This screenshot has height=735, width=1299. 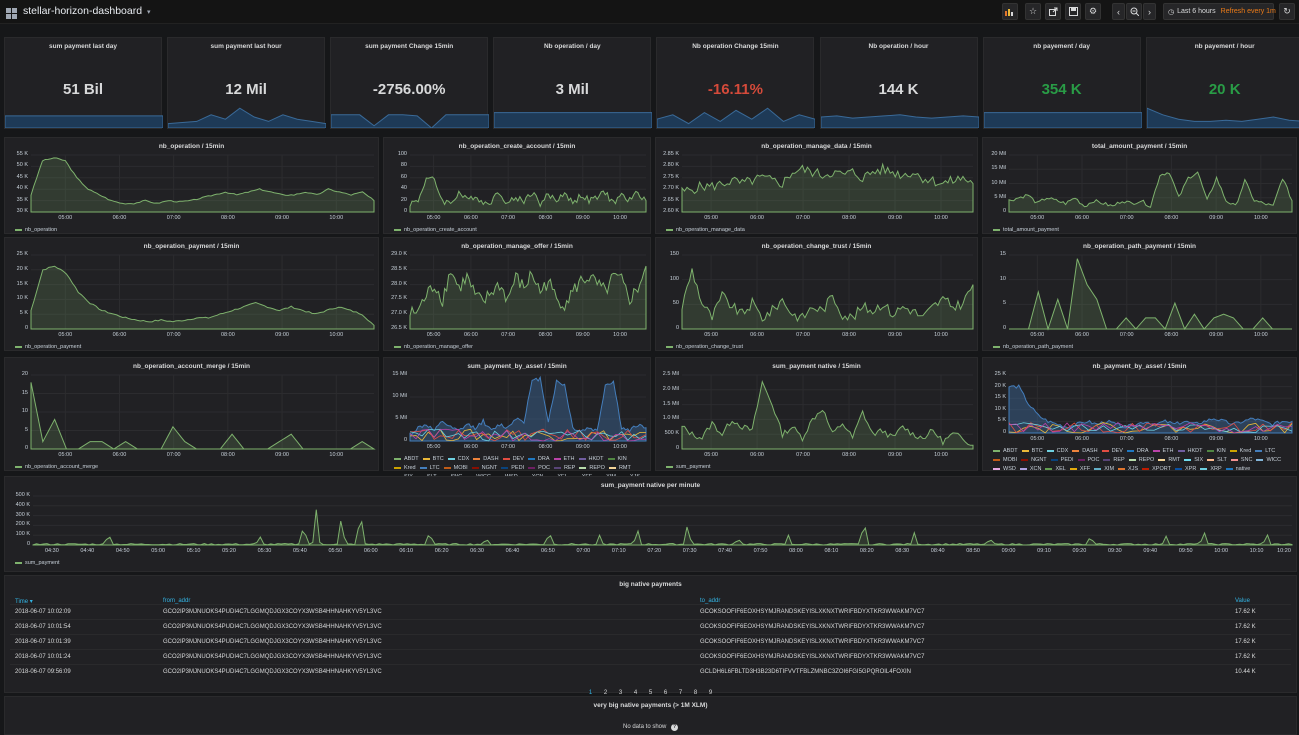 What do you see at coordinates (1185, 469) in the screenshot?
I see `legend-item: XPR` at bounding box center [1185, 469].